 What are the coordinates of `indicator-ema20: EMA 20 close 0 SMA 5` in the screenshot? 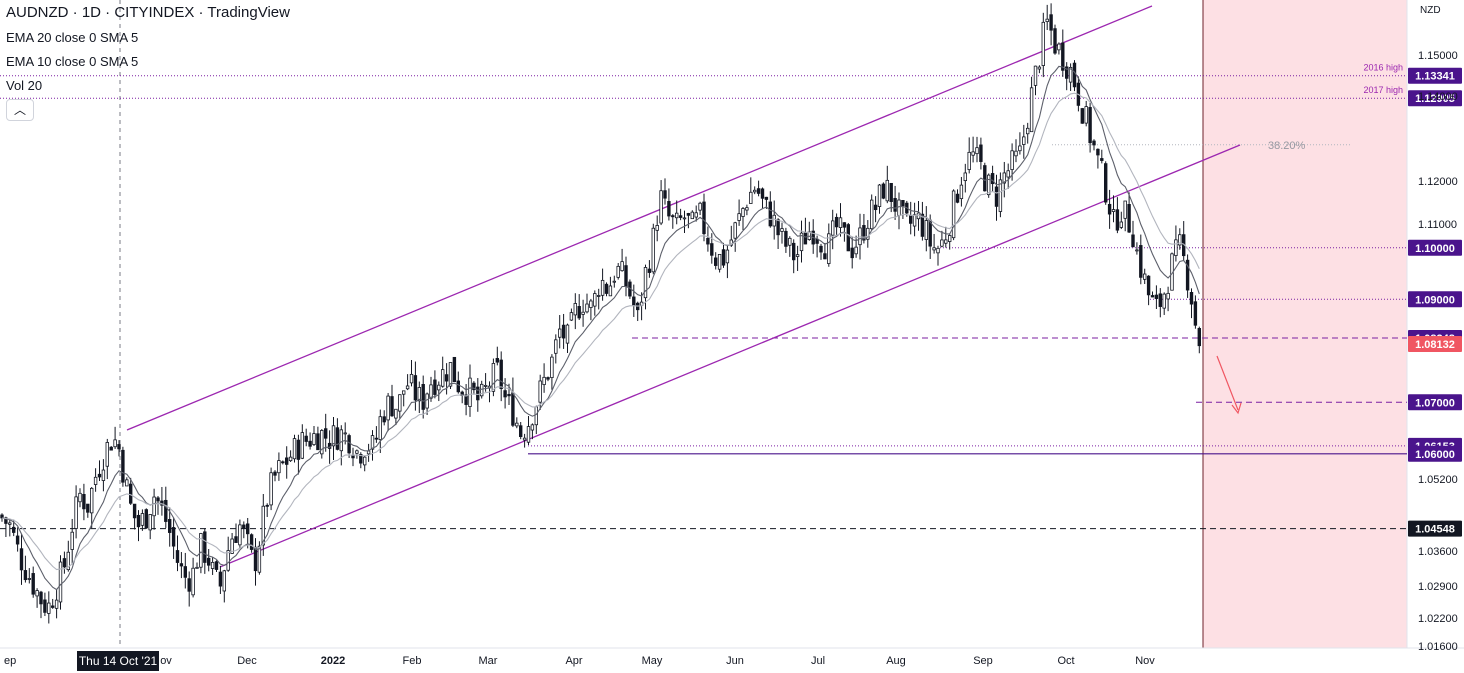 It's located at (72, 37).